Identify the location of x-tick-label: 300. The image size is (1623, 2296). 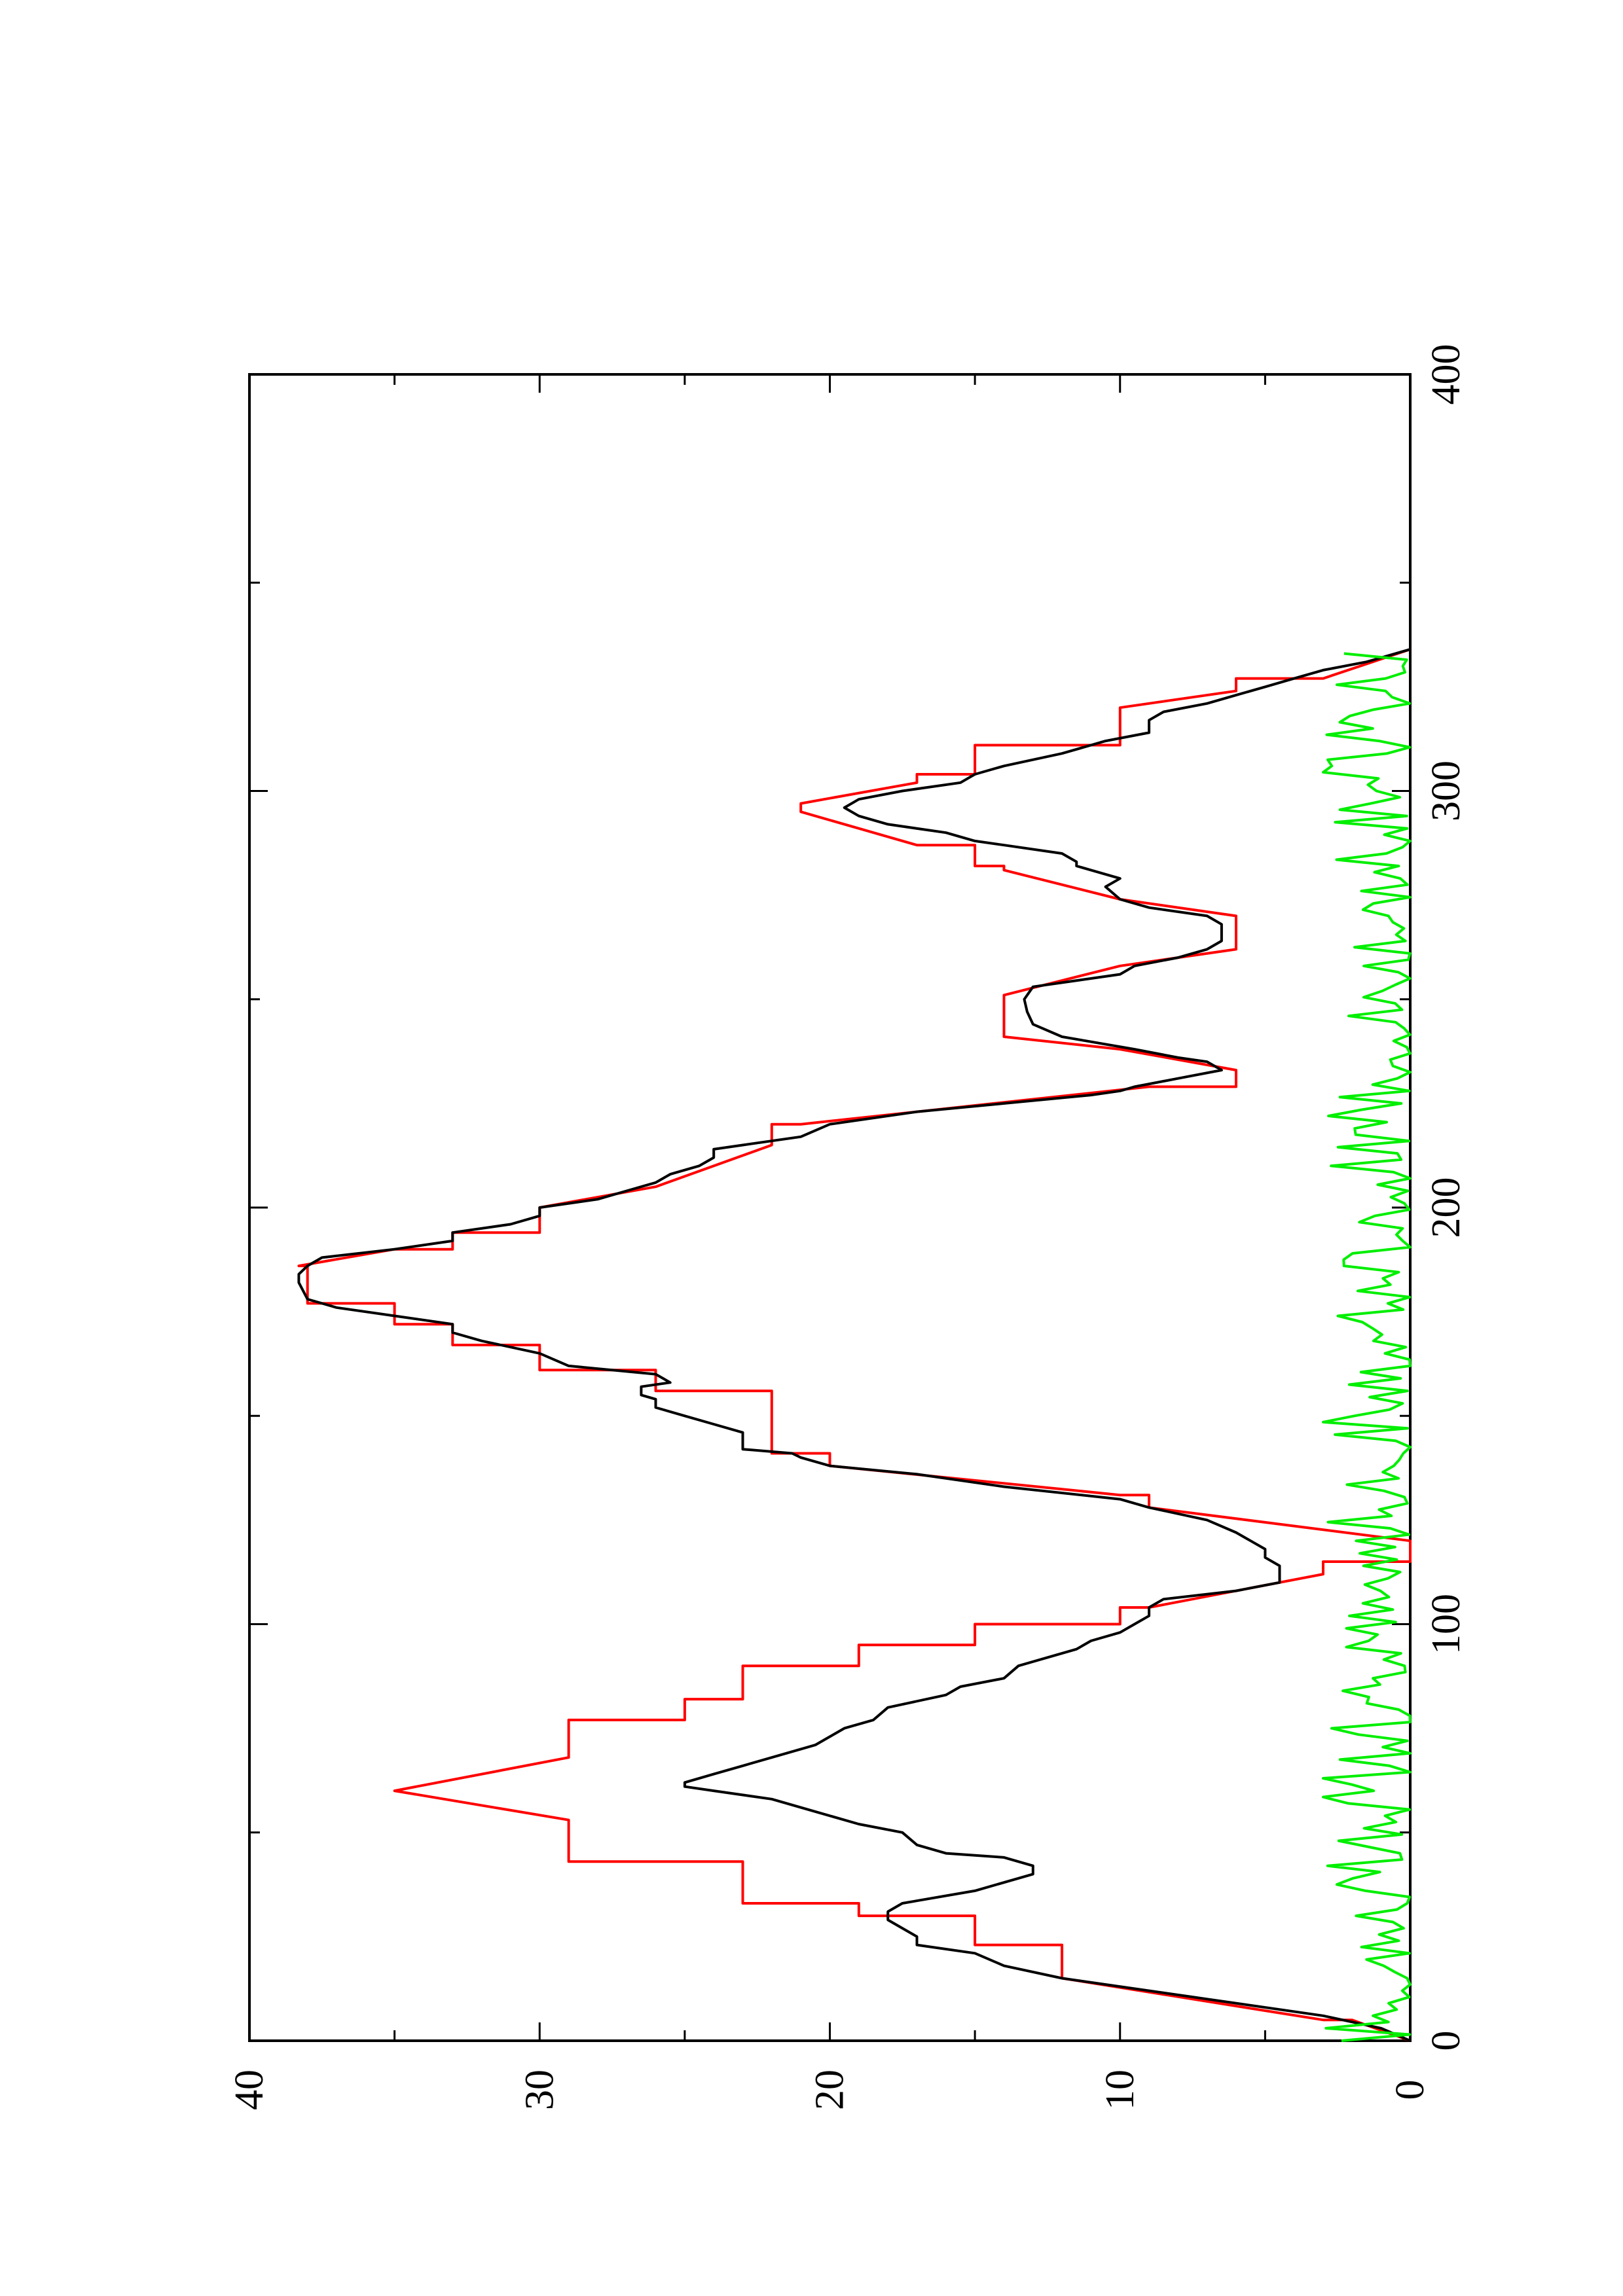
(1446, 791).